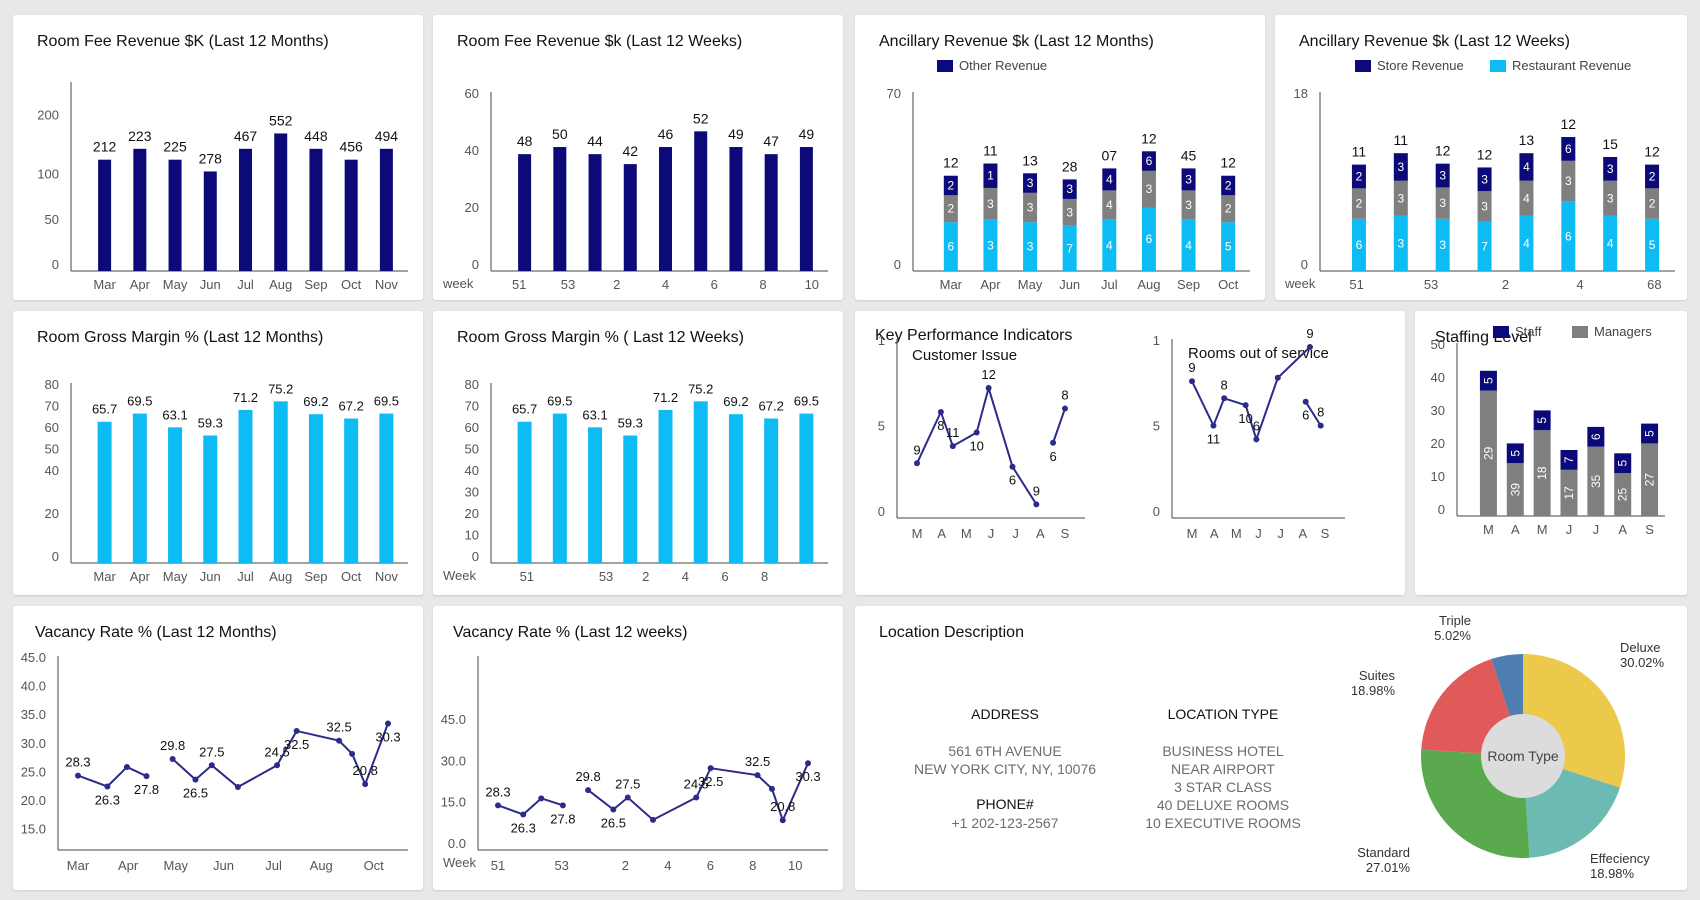  What do you see at coordinates (1069, 248) in the screenshot?
I see `segment-label: 7` at bounding box center [1069, 248].